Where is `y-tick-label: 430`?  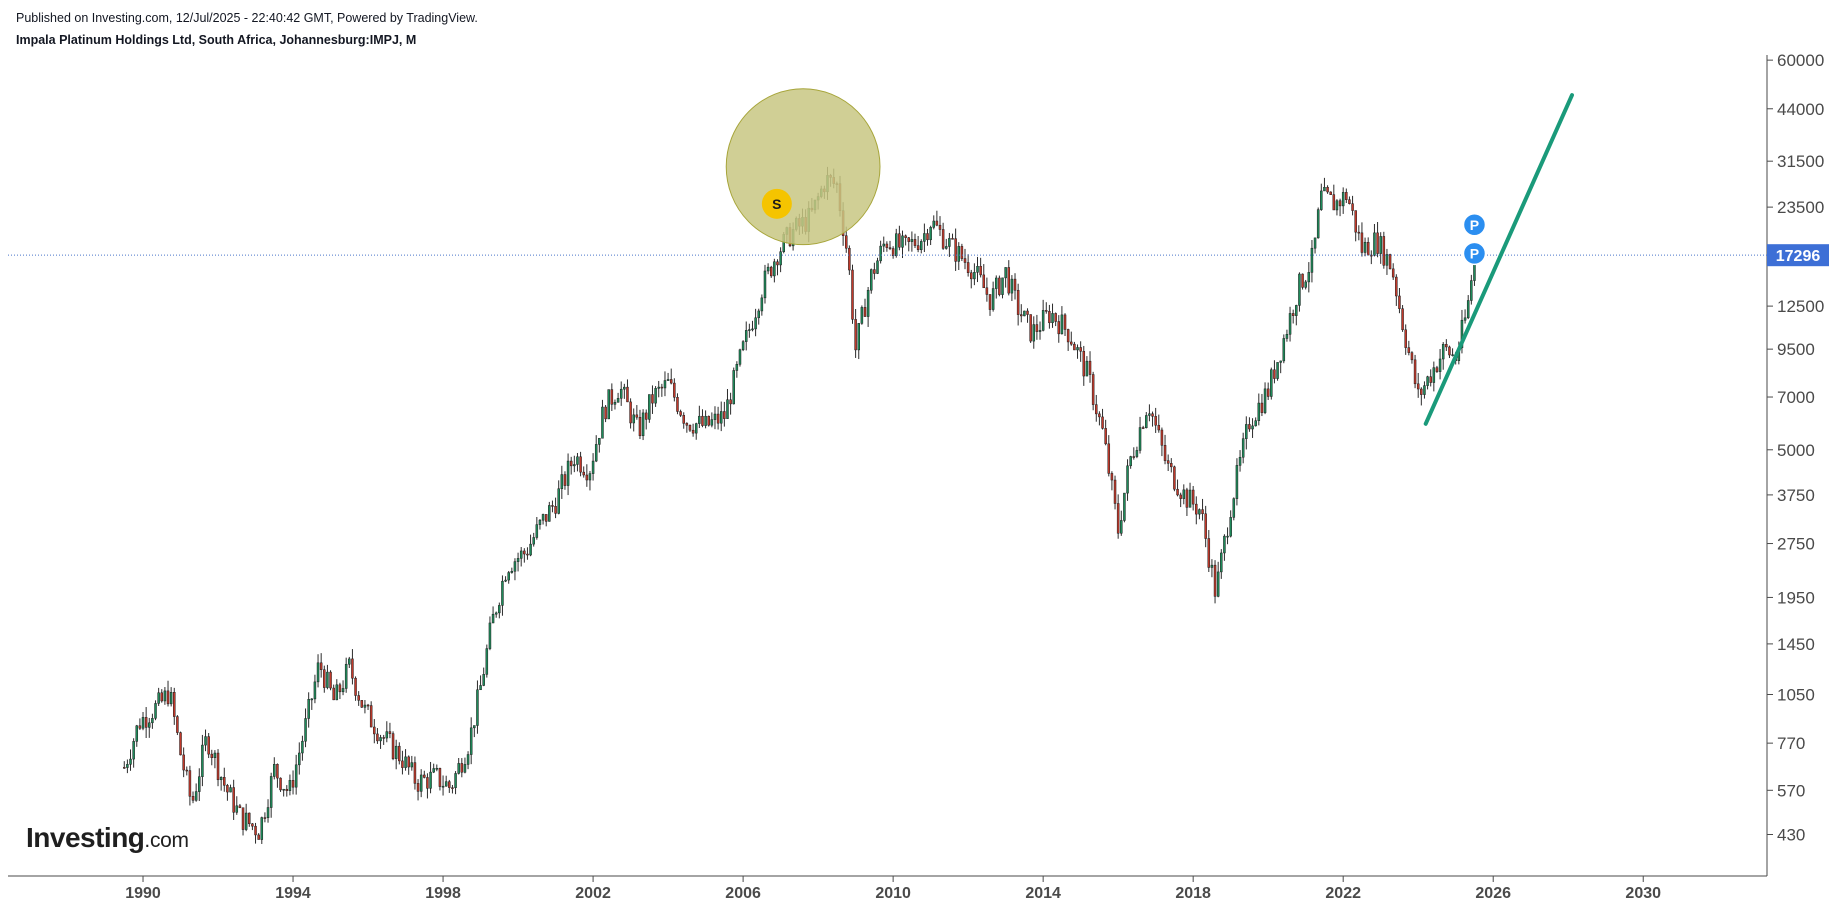
y-tick-label: 430 is located at coordinates (1791, 834).